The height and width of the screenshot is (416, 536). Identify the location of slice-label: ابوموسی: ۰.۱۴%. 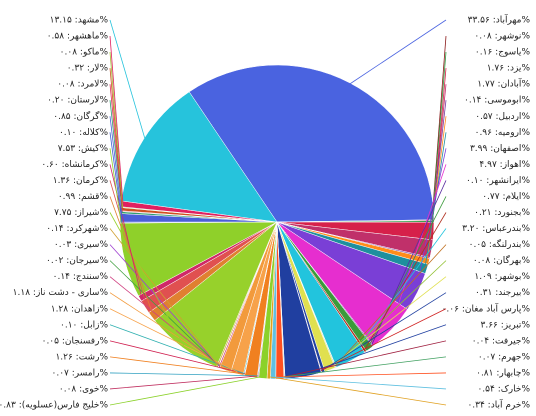
(497, 101).